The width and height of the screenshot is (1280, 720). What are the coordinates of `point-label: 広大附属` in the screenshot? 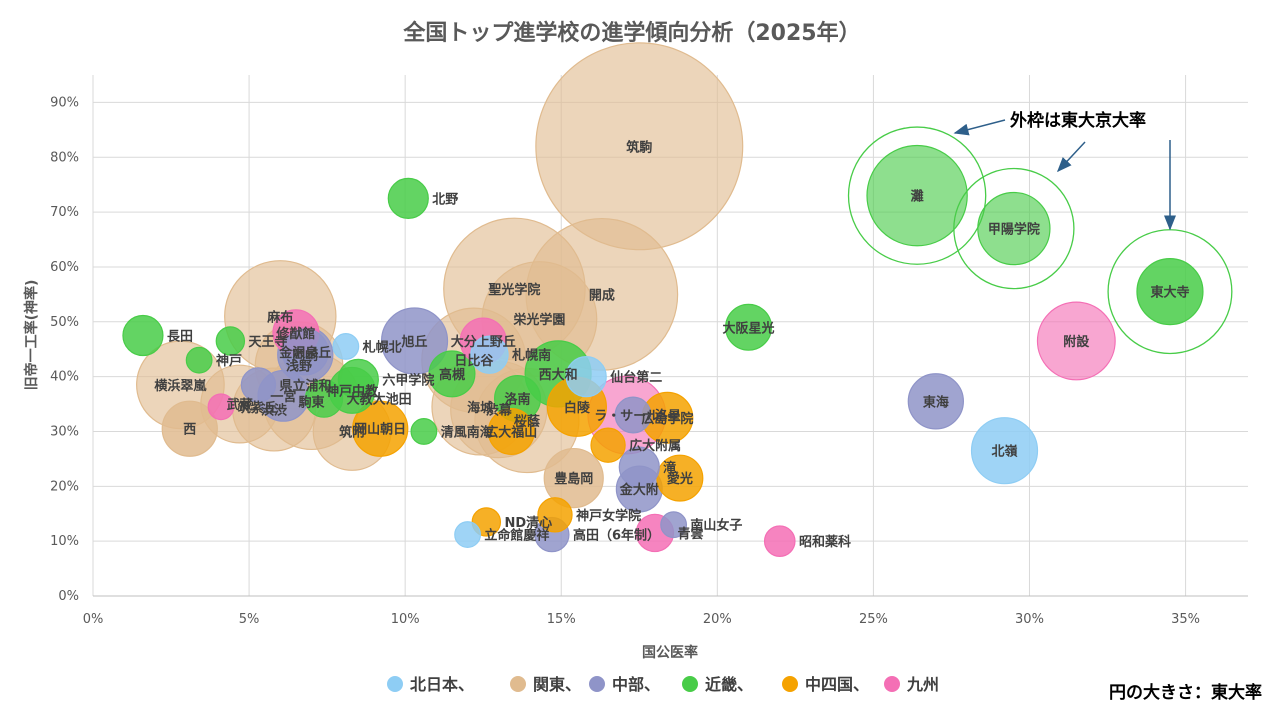 It's located at (655, 446).